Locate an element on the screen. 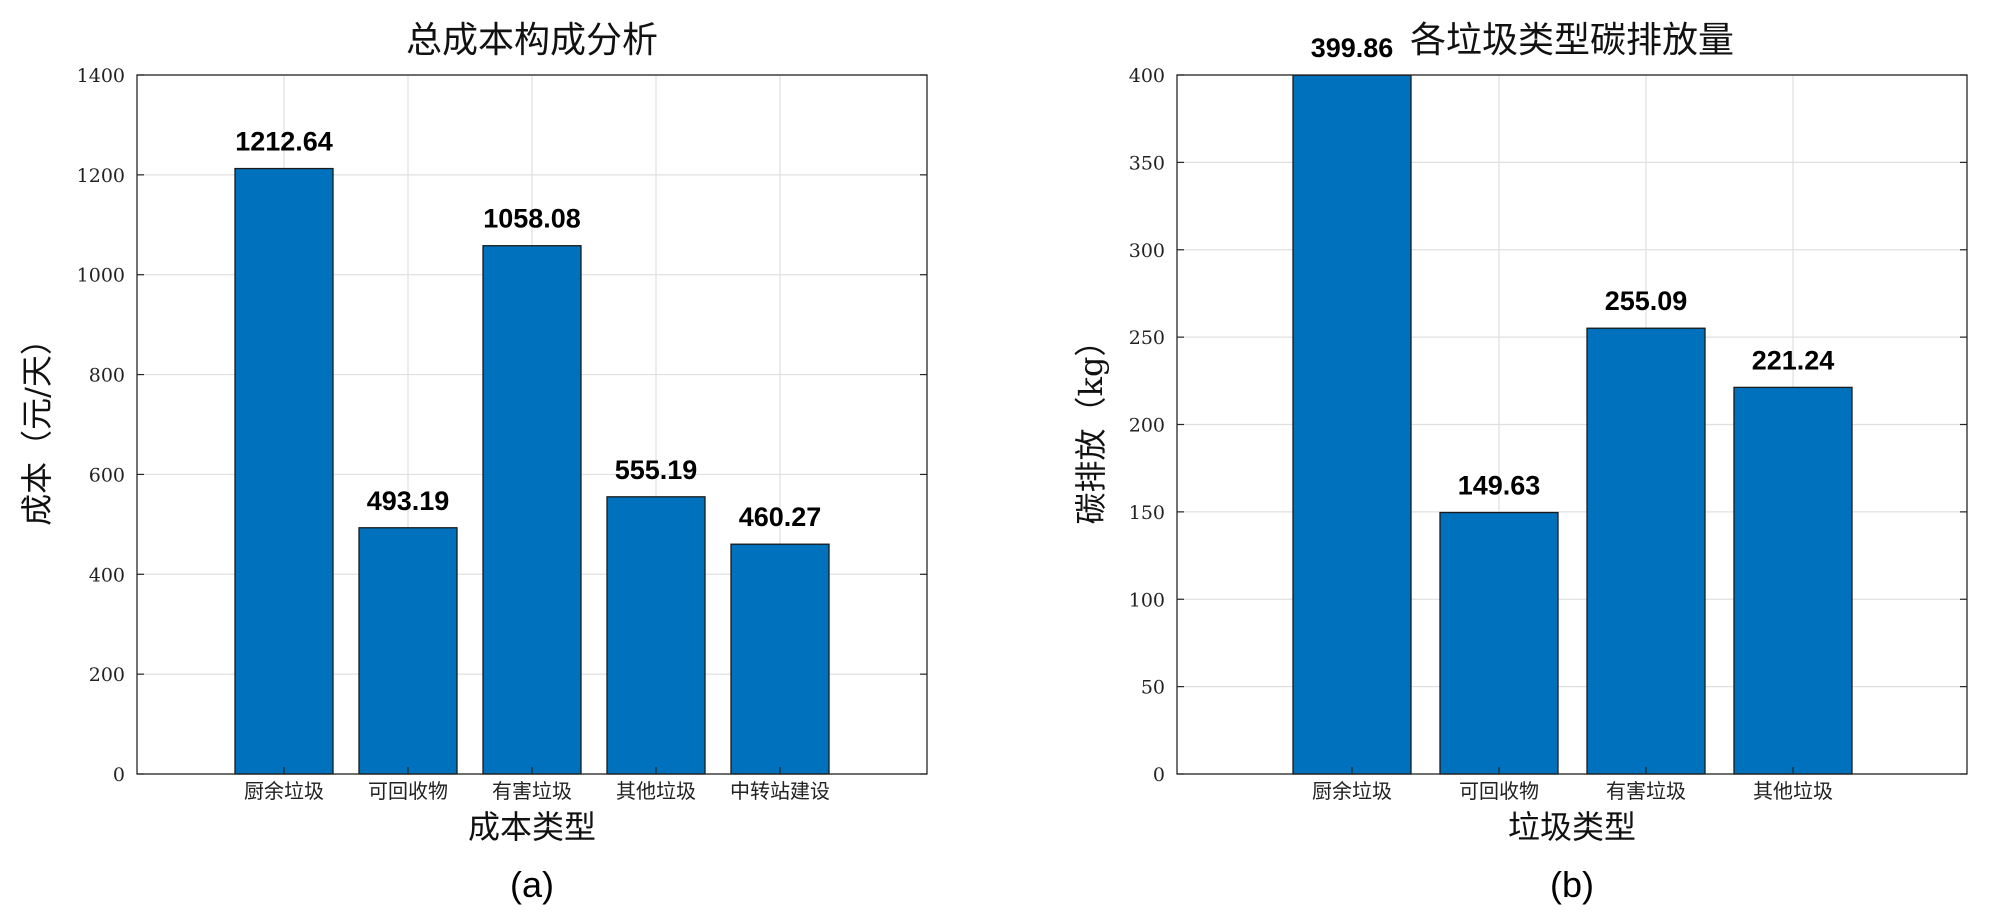  panel-label: (b) is located at coordinates (1572, 884).